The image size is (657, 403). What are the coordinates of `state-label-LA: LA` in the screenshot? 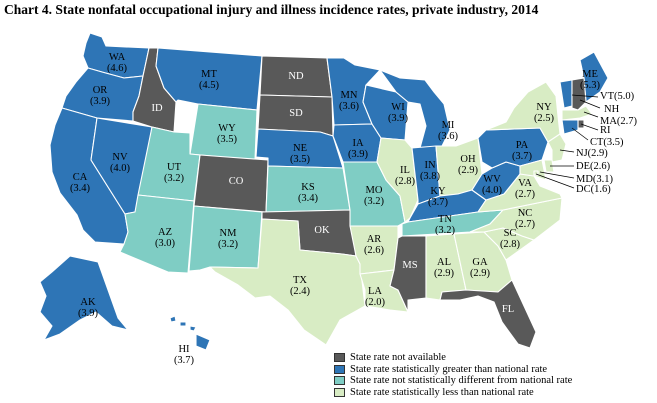 It's located at (375, 291).